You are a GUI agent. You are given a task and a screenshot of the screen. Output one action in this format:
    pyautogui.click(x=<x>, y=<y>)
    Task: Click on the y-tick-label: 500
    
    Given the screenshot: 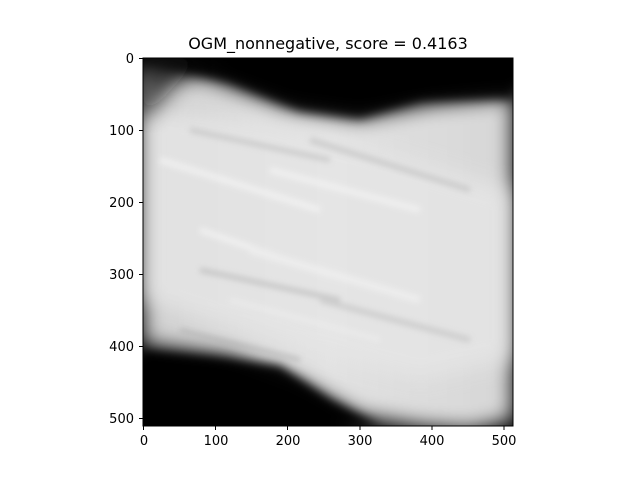 What is the action you would take?
    pyautogui.click(x=121, y=419)
    